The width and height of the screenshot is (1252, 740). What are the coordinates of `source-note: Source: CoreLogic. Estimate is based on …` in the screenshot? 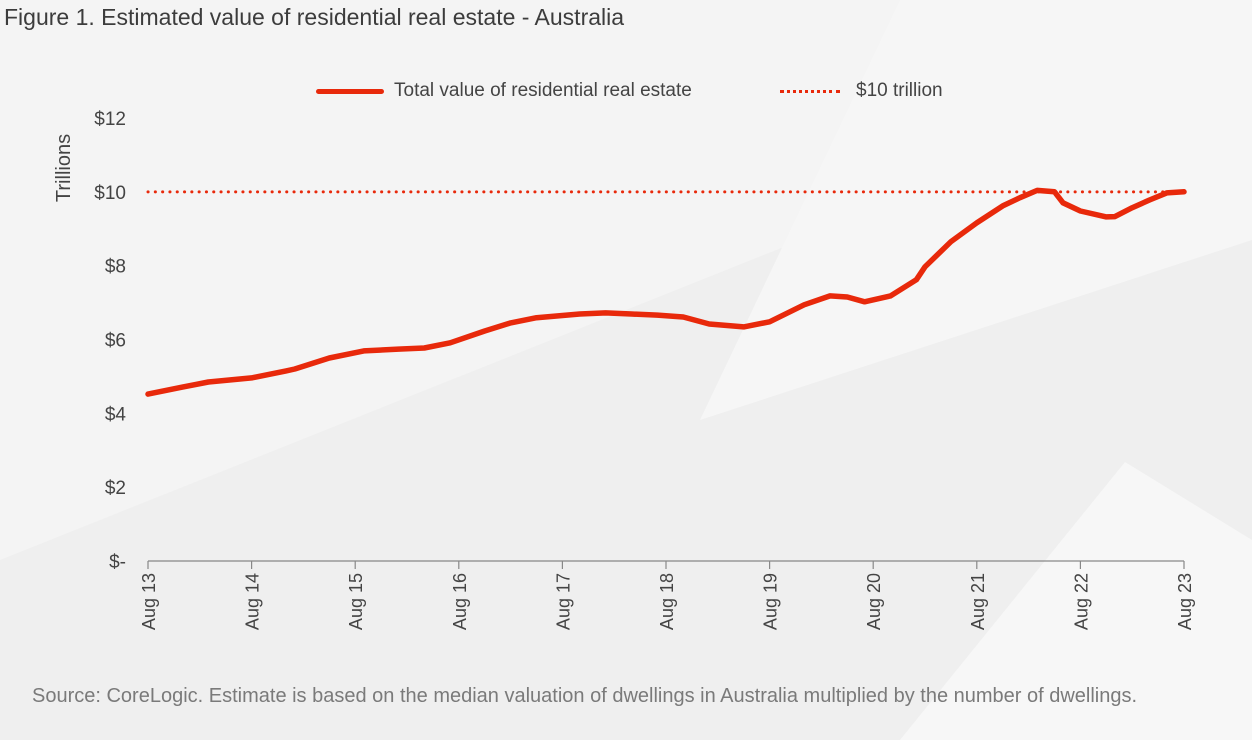 It's located at (585, 696).